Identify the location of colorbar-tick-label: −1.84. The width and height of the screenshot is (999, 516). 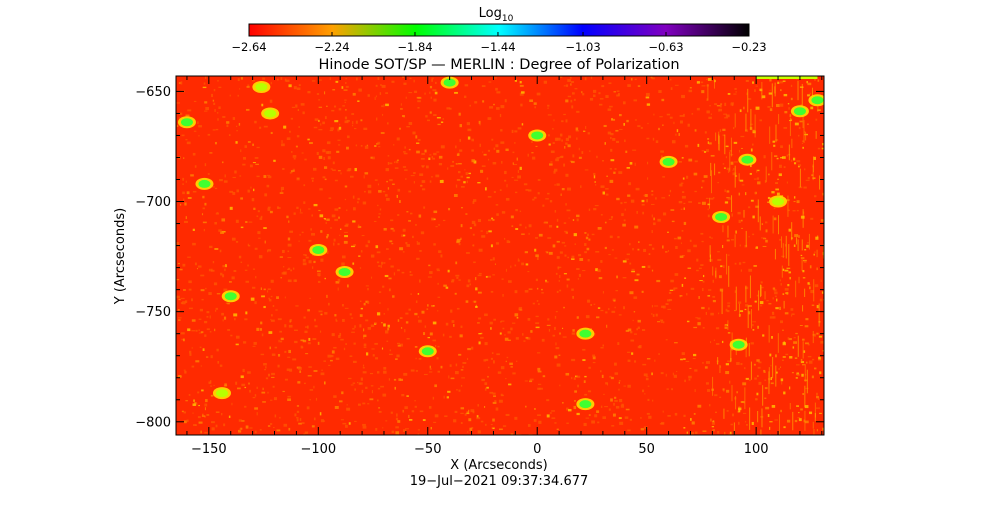
(414, 47).